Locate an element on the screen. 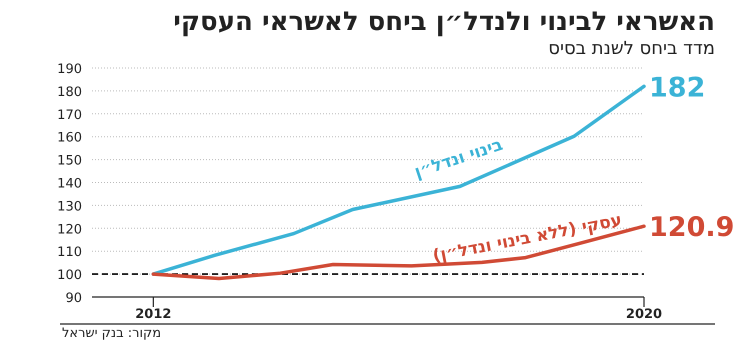  data-label: 120.9 is located at coordinates (691, 228).